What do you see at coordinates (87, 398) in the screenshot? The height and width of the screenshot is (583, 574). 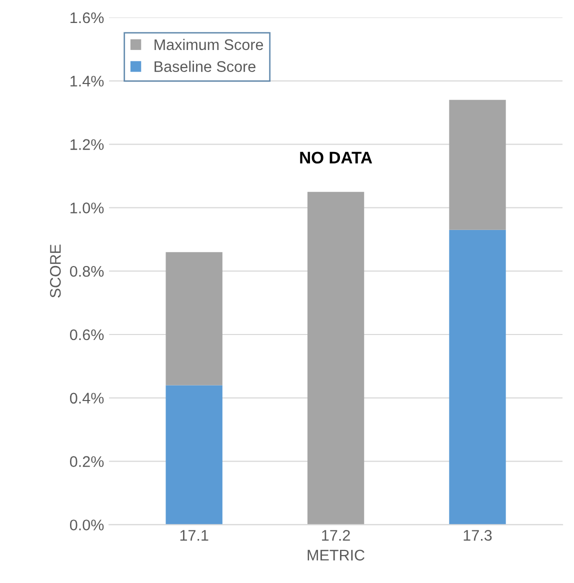 I see `y-tick-label: 0.4%` at bounding box center [87, 398].